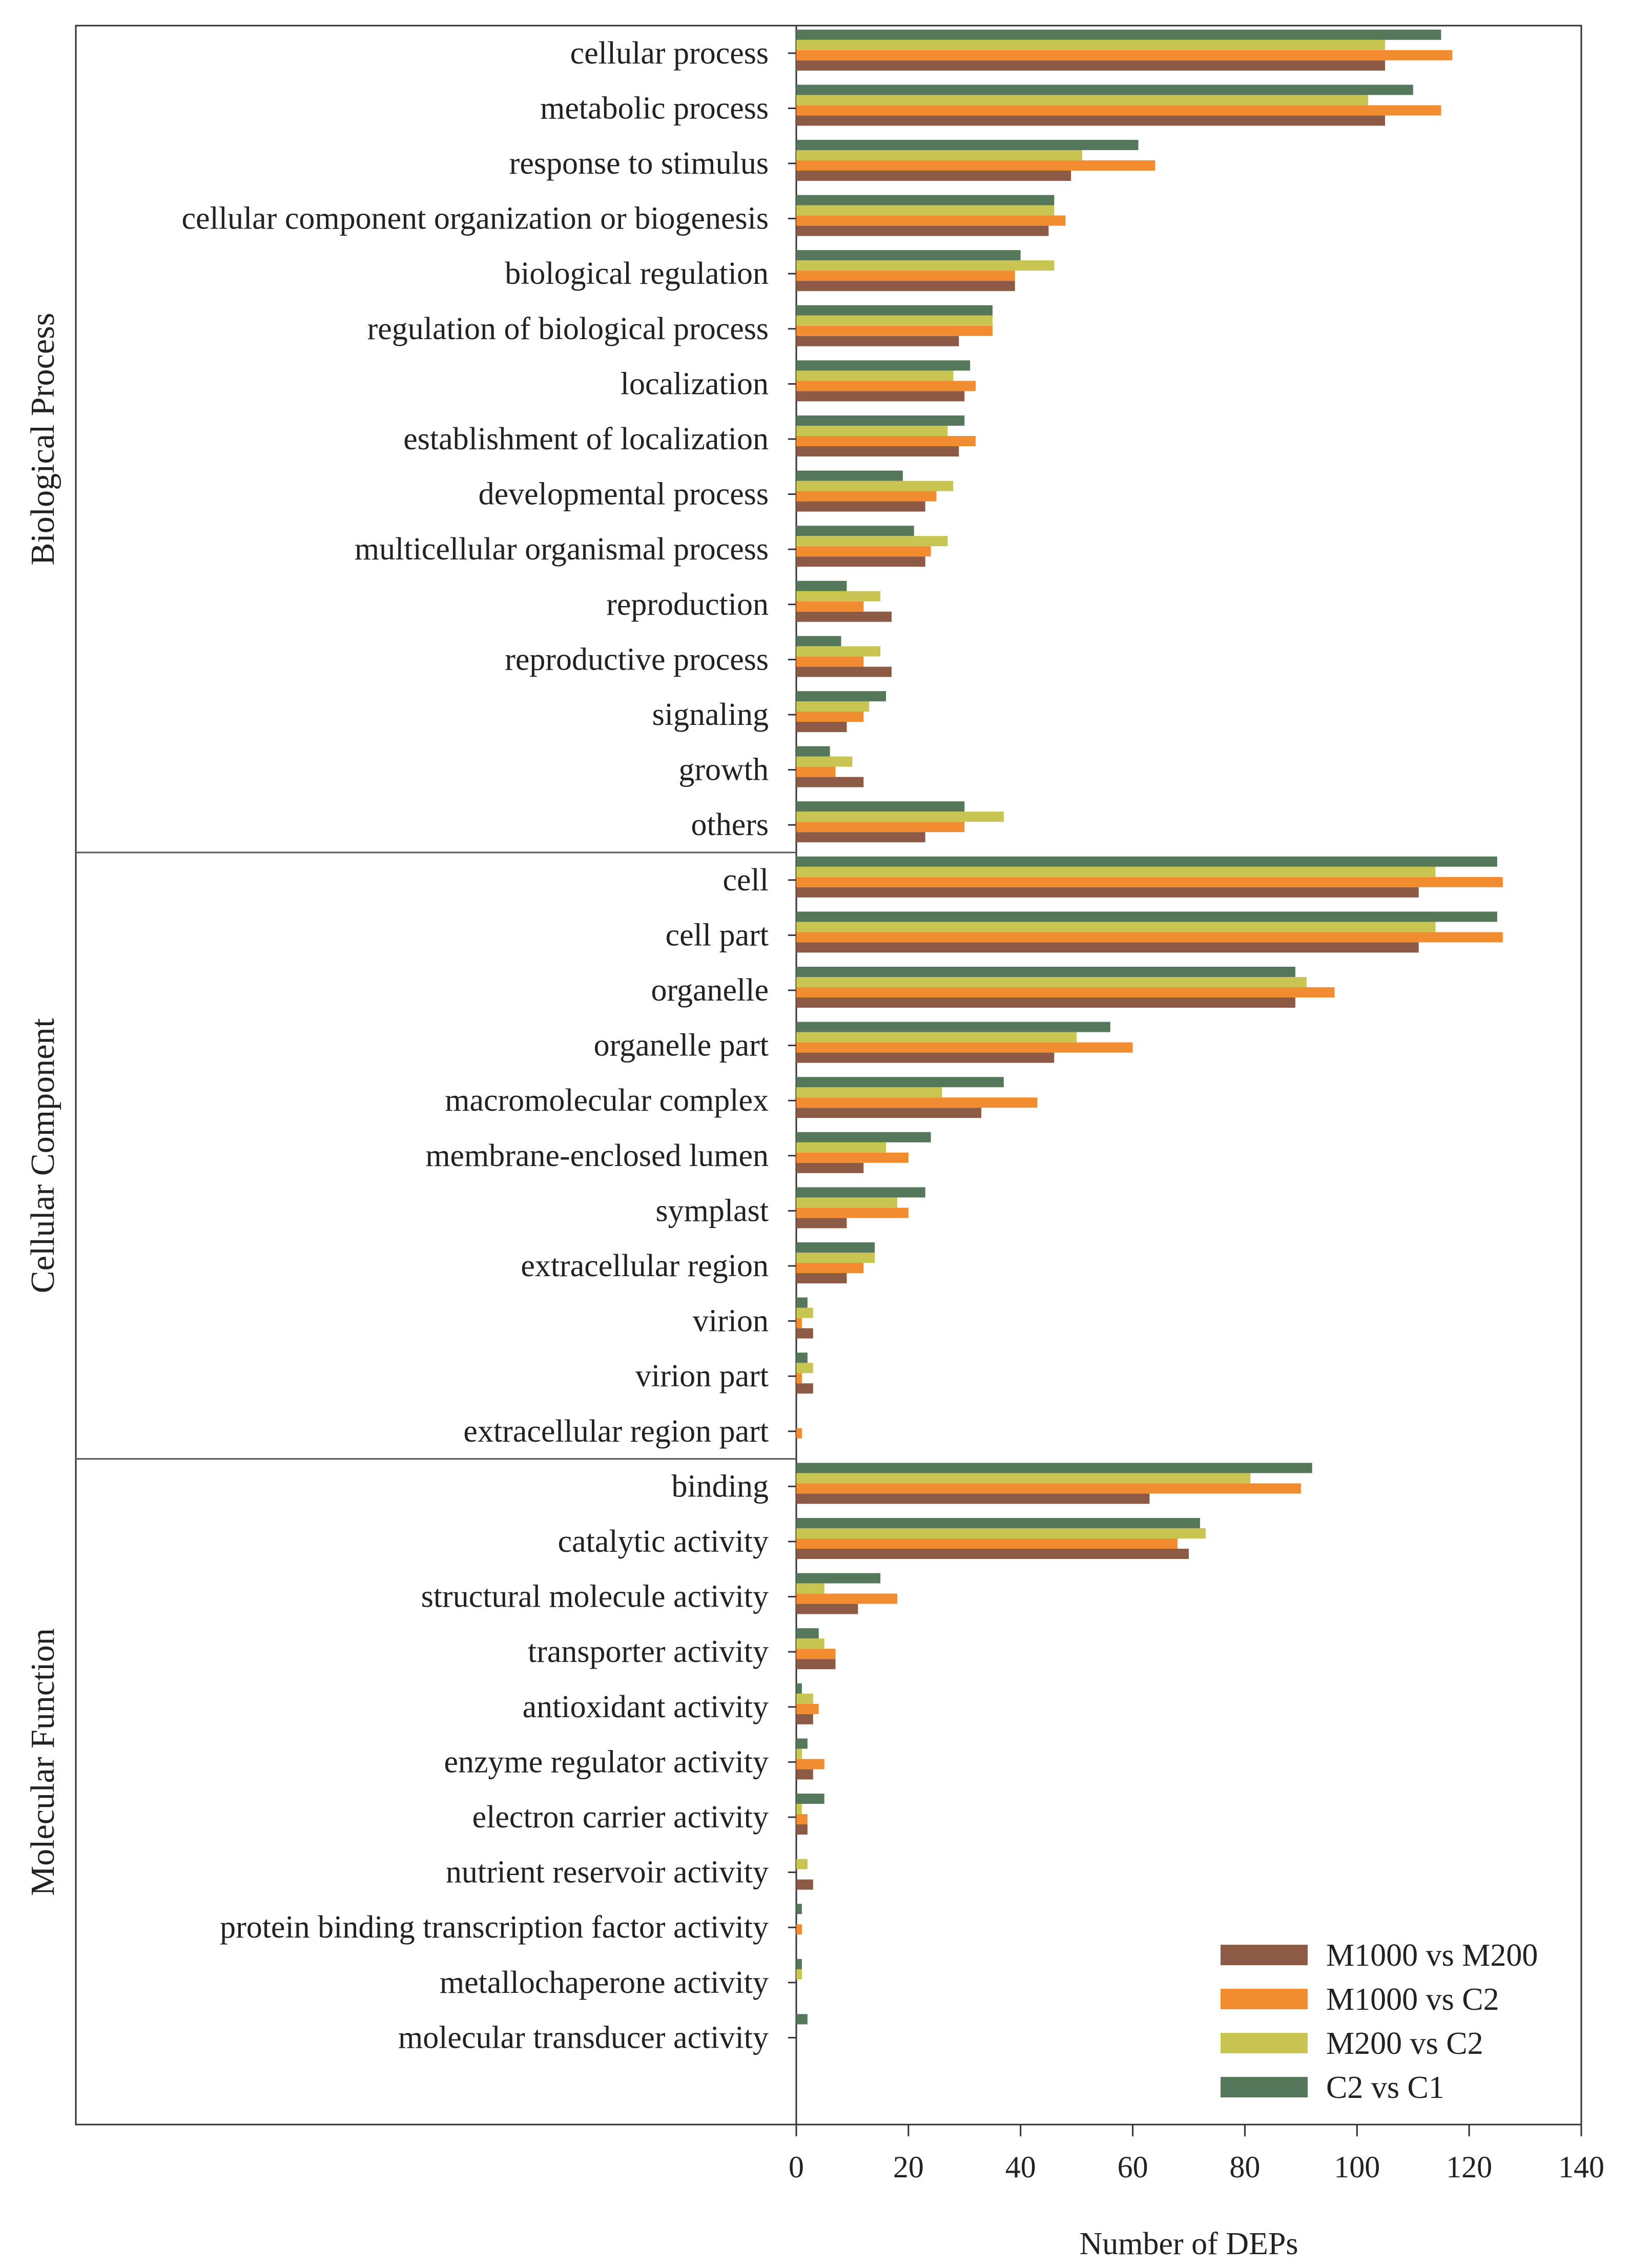 The width and height of the screenshot is (1631, 2268). Describe the element at coordinates (1265, 2087) in the screenshot. I see `legend-swatch` at that location.